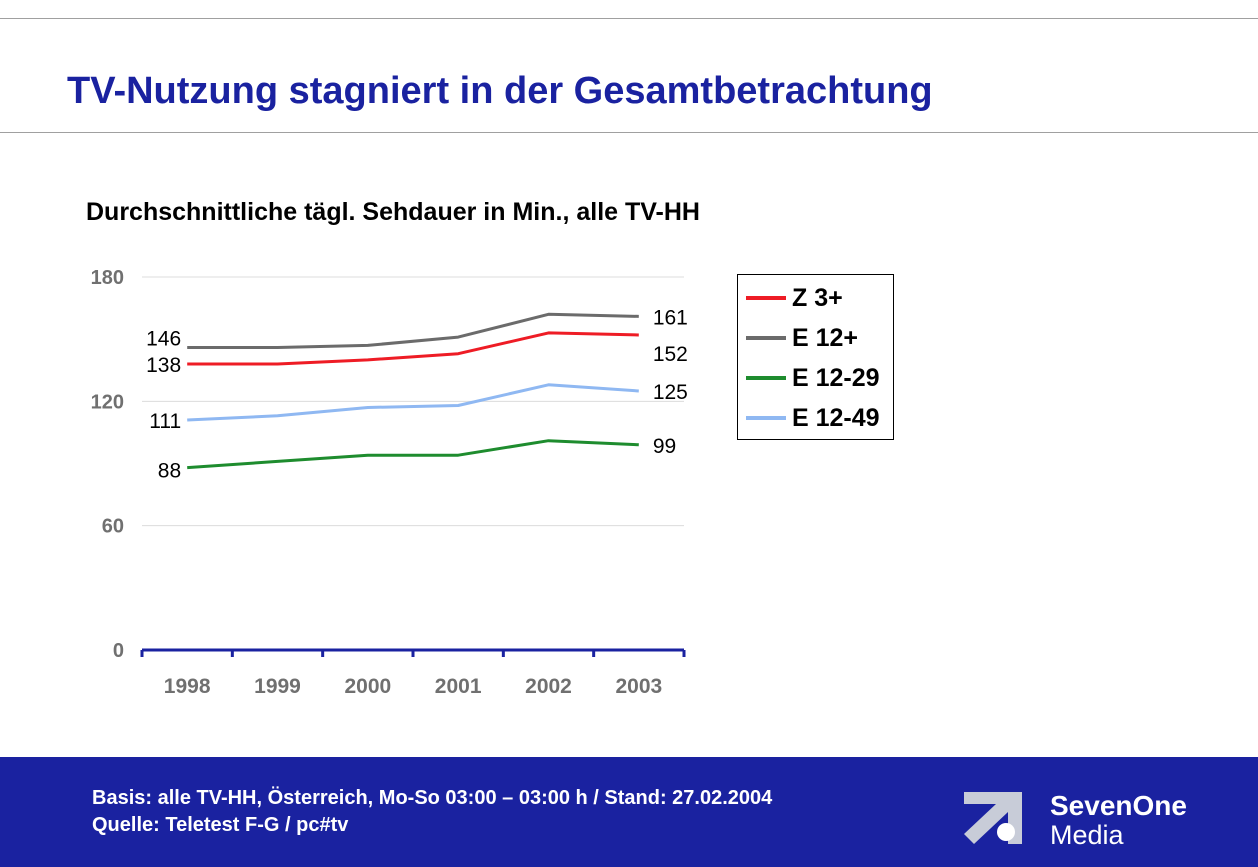 Image resolution: width=1258 pixels, height=867 pixels. What do you see at coordinates (664, 446) in the screenshot?
I see `data-label: 99` at bounding box center [664, 446].